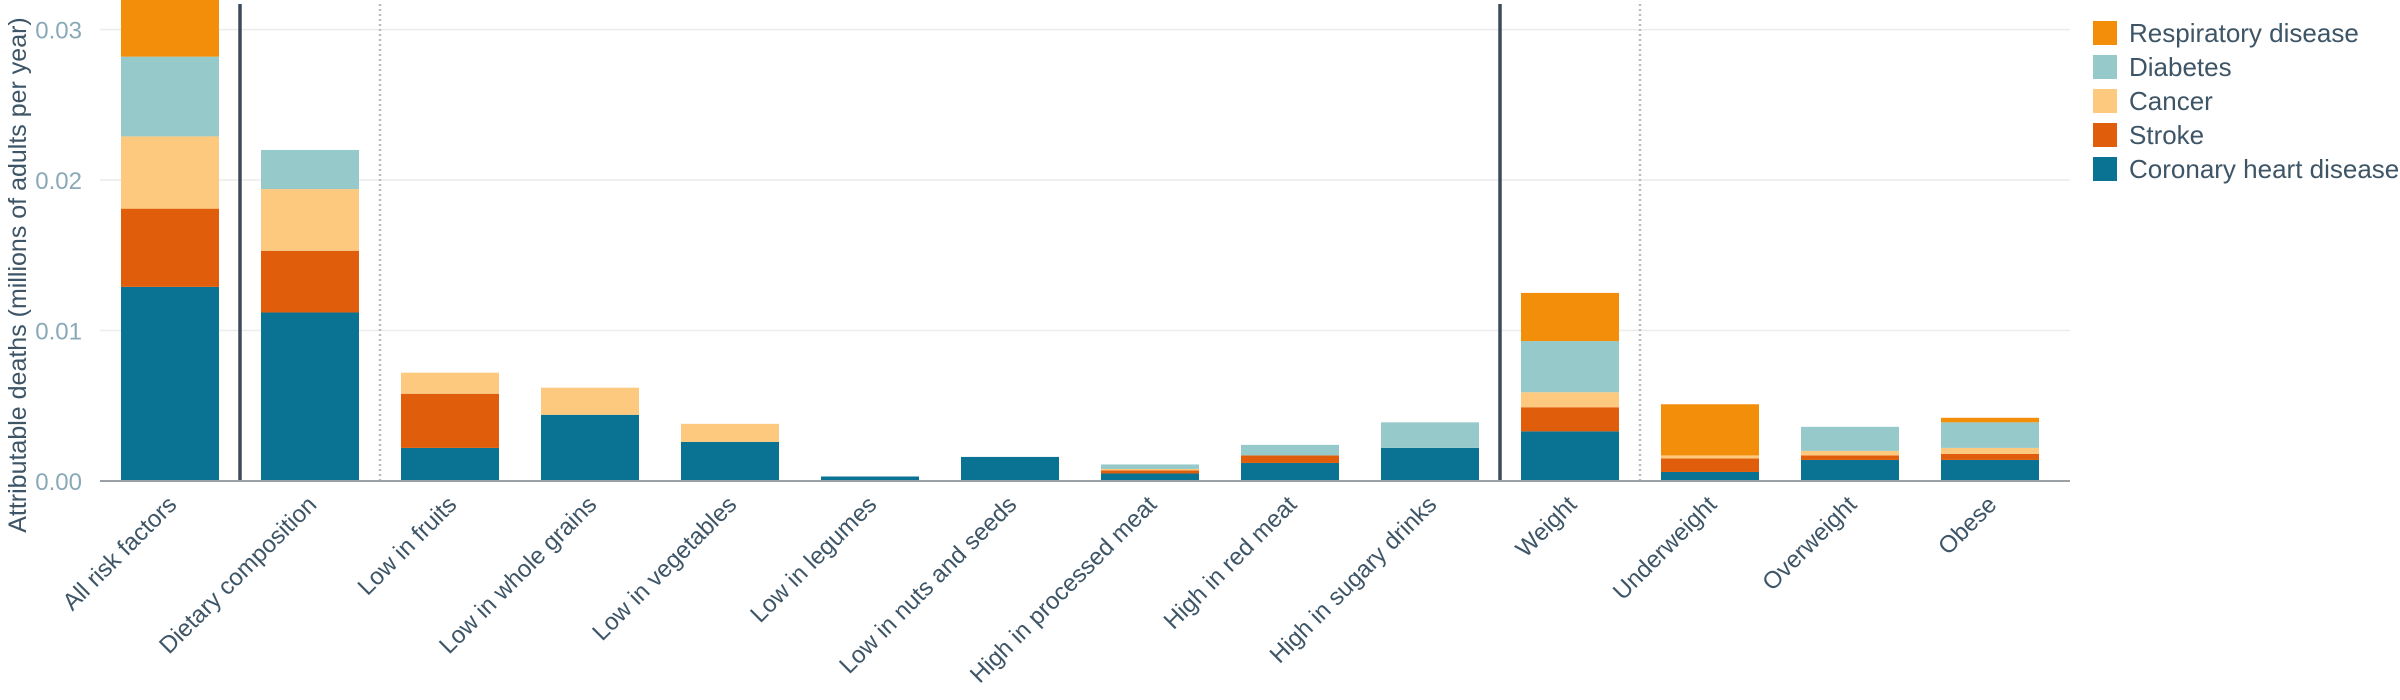 Image resolution: width=2400 pixels, height=700 pixels. I want to click on legend-label: Cancer, so click(2171, 101).